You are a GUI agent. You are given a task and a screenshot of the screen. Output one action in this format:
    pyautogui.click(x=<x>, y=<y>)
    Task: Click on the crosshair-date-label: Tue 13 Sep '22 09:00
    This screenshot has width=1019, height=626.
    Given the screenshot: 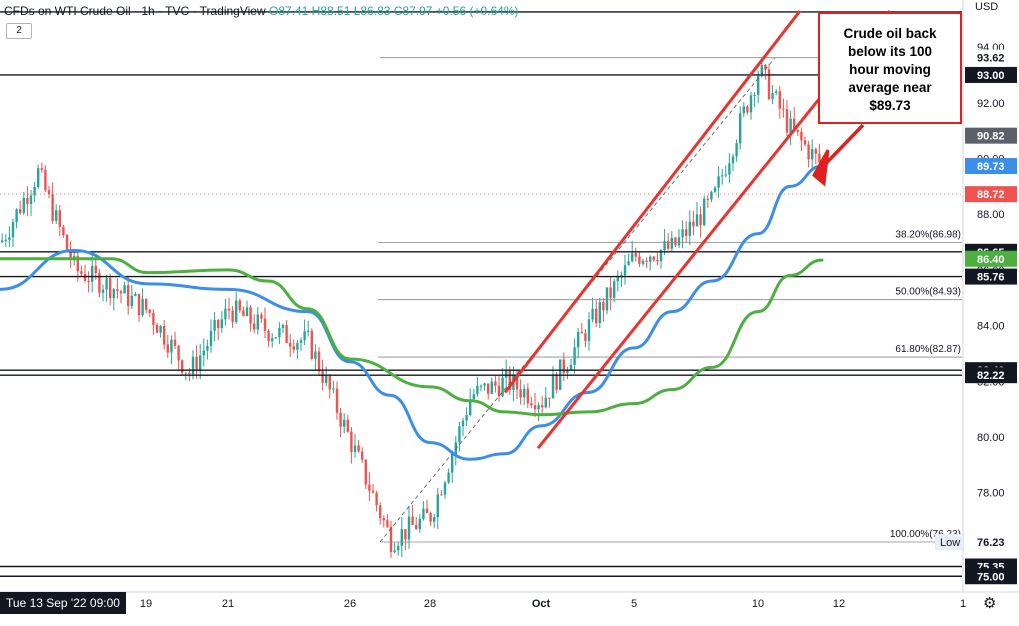 What is the action you would take?
    pyautogui.click(x=63, y=603)
    